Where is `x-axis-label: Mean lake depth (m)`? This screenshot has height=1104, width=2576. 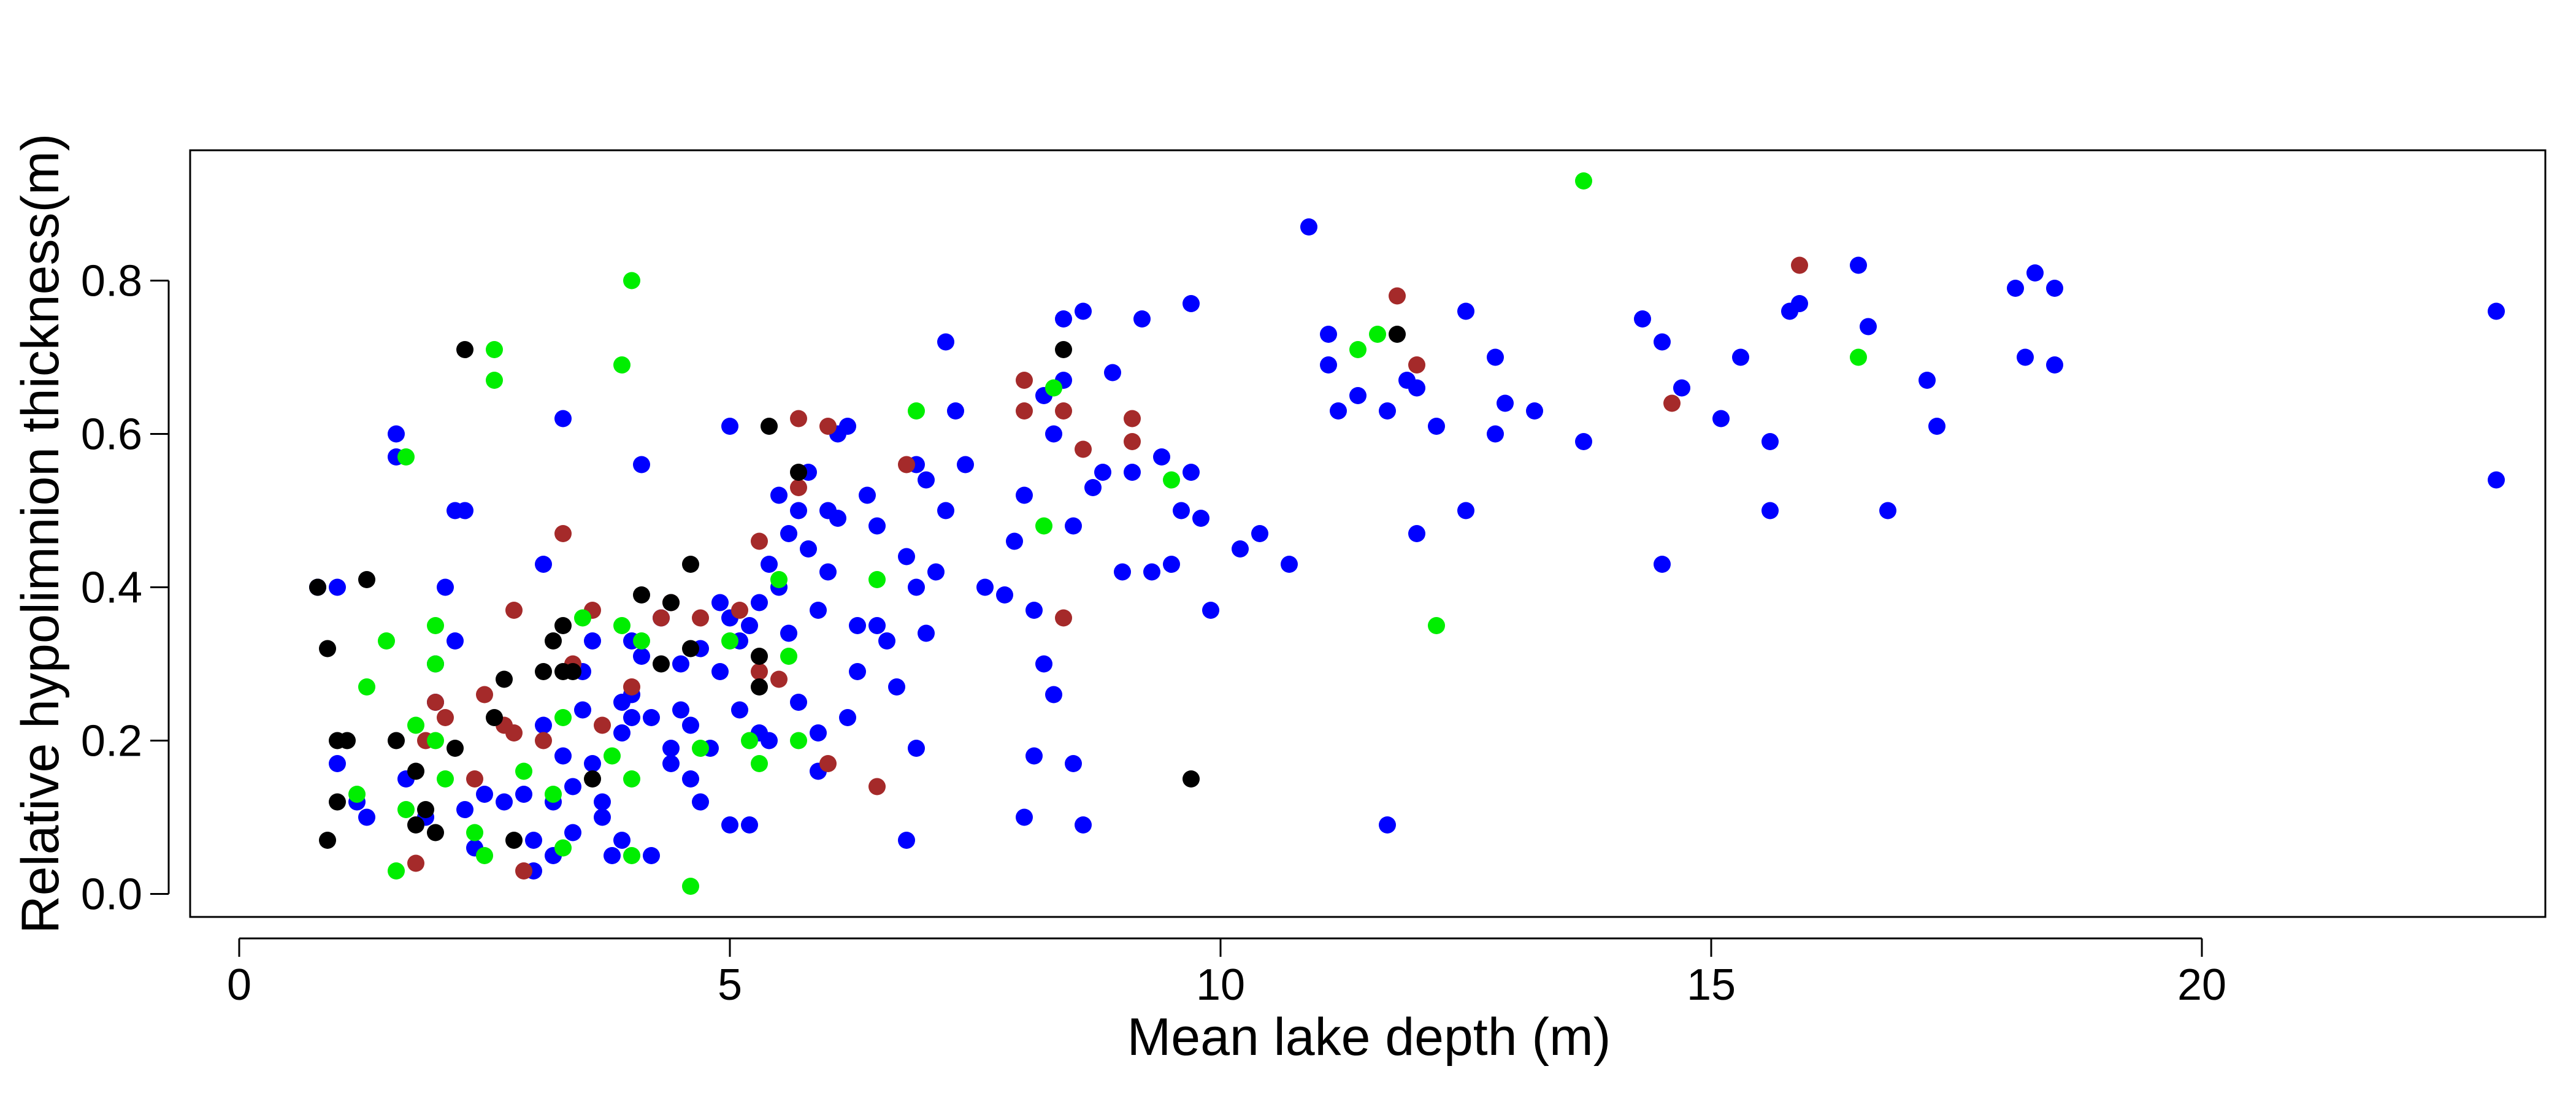
x-axis-label: Mean lake depth (m) is located at coordinates (1369, 1037).